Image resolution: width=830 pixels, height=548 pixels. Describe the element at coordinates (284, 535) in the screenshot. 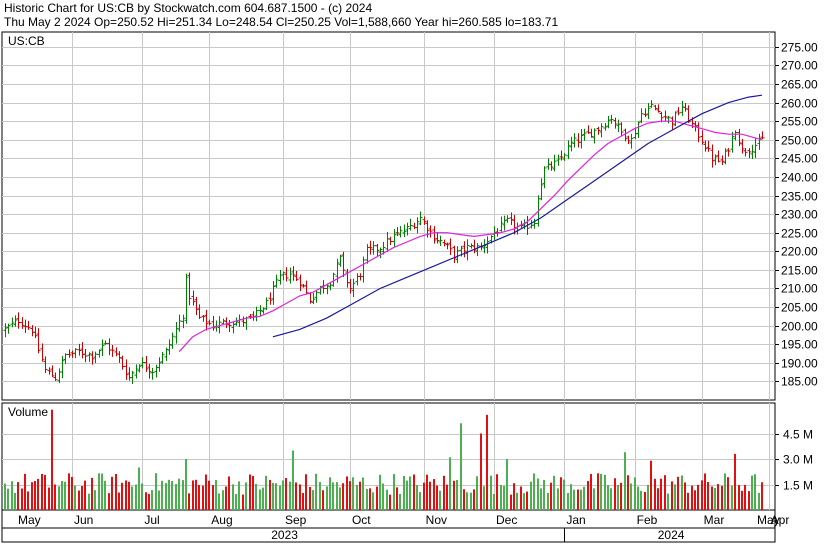

I see `year-label: 2023` at that location.